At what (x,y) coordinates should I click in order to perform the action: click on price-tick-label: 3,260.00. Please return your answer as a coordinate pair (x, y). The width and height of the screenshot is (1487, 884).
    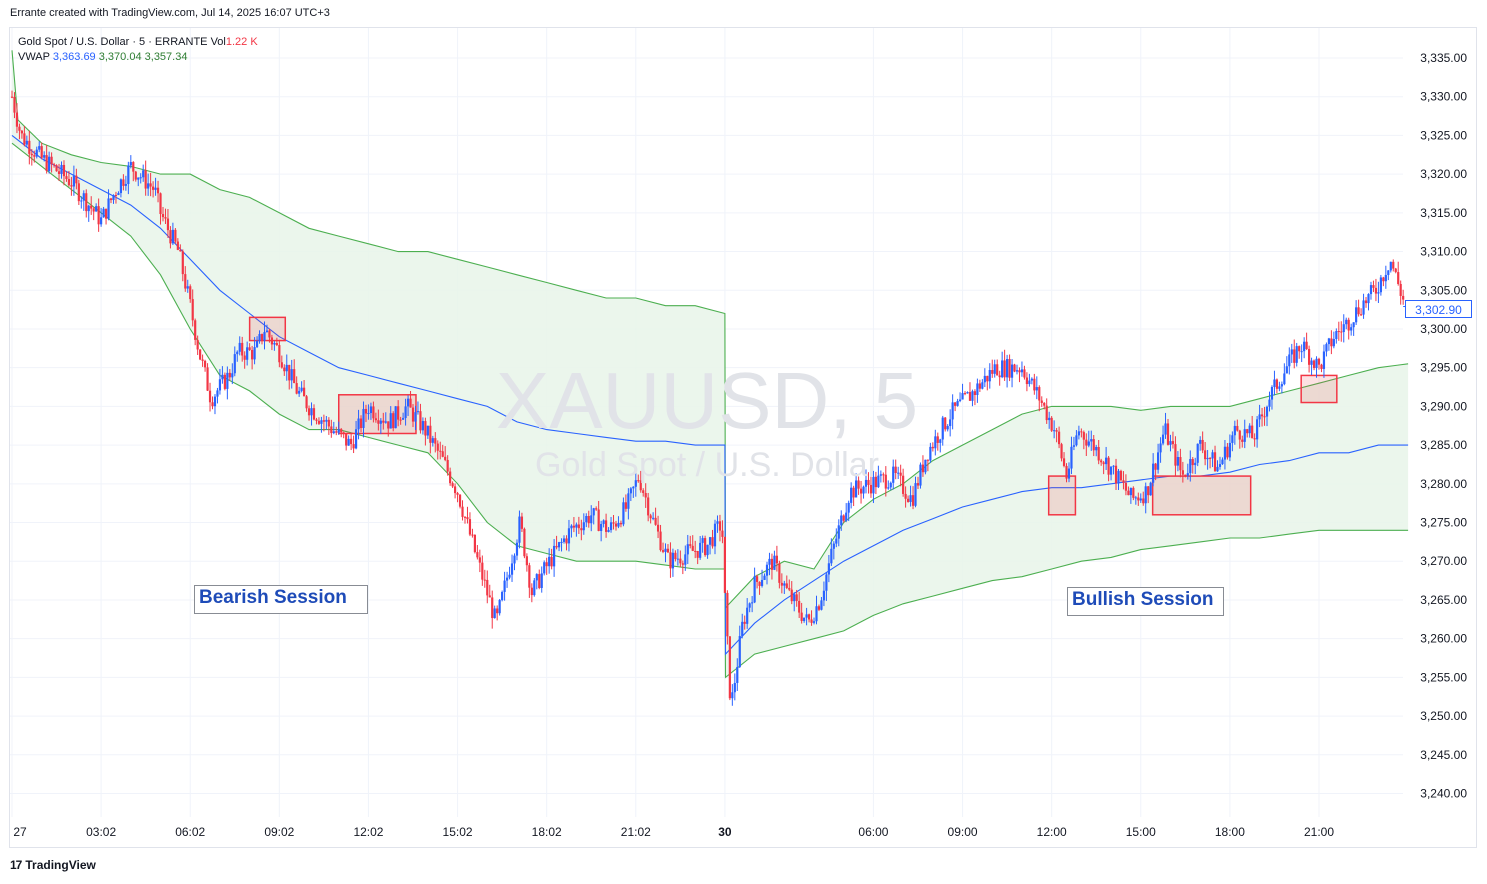
    Looking at the image, I should click on (1443, 639).